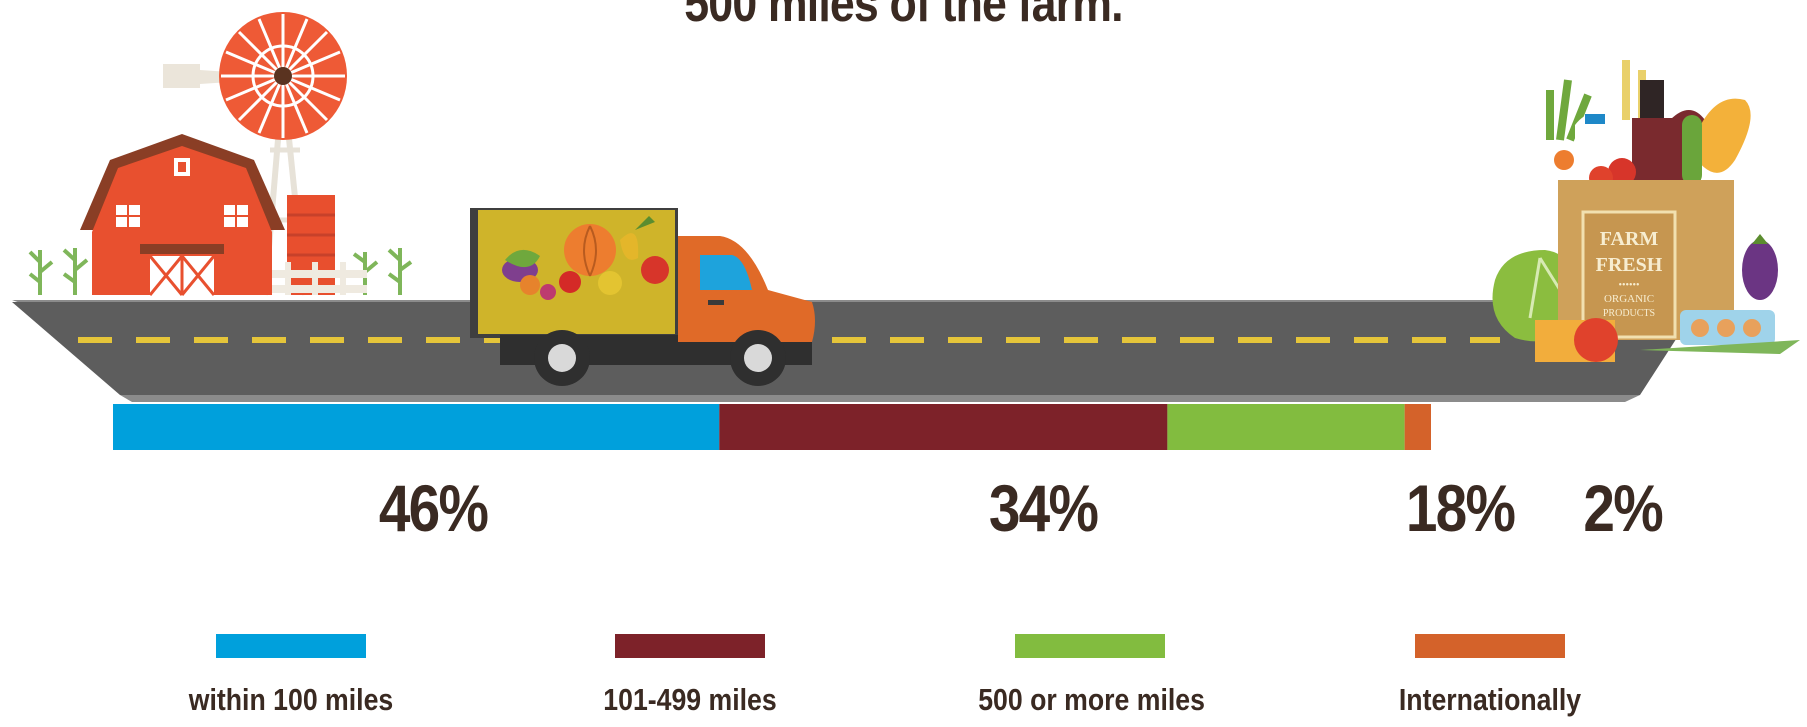 Image resolution: width=1807 pixels, height=727 pixels. What do you see at coordinates (690, 699) in the screenshot?
I see `legend-label: 101-499 miles` at bounding box center [690, 699].